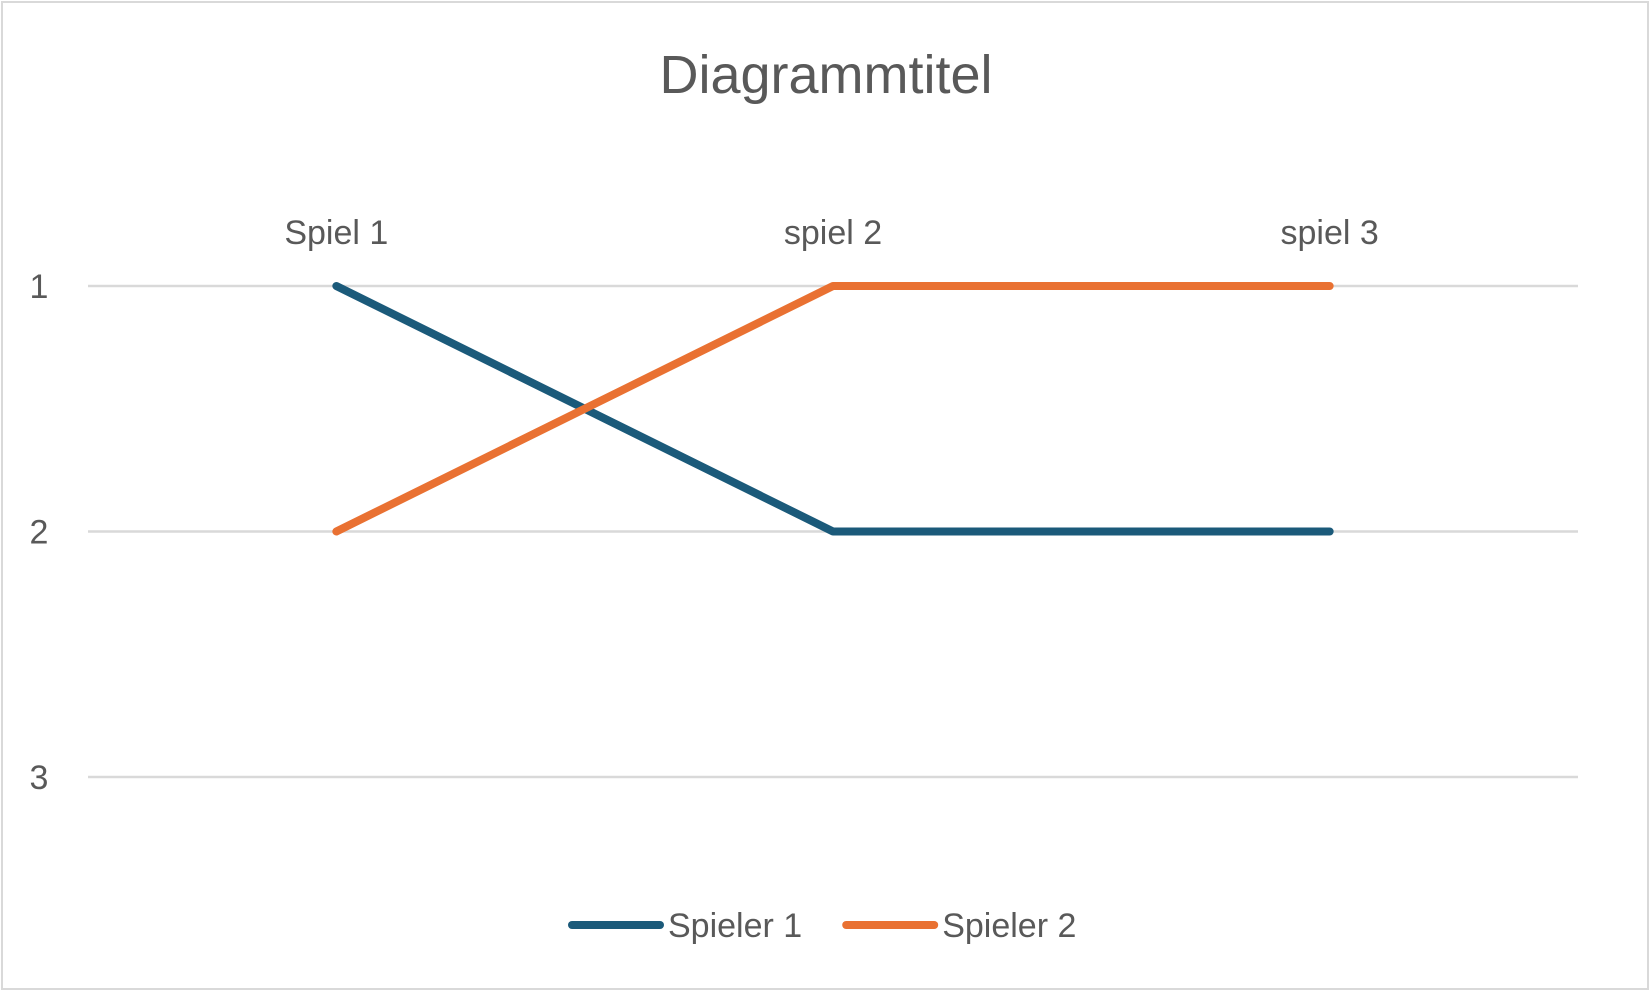 This screenshot has height=993, width=1652. I want to click on legend-label: Spieler 2, so click(1009, 926).